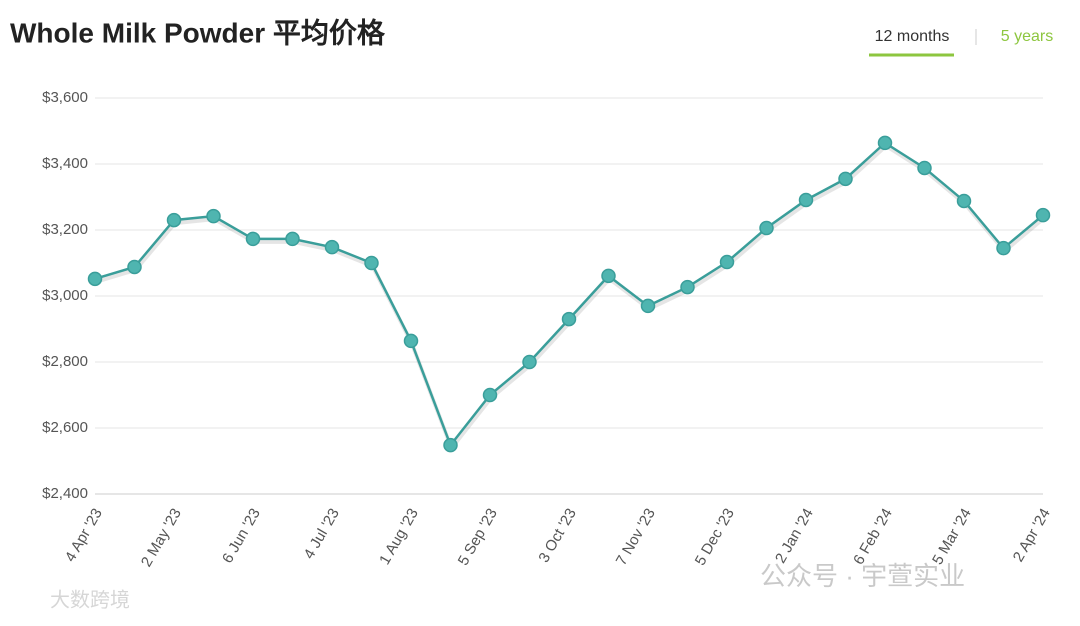 Image resolution: width=1080 pixels, height=626 pixels. What do you see at coordinates (399, 536) in the screenshot?
I see `x-tick-label: 1 Aug '23` at bounding box center [399, 536].